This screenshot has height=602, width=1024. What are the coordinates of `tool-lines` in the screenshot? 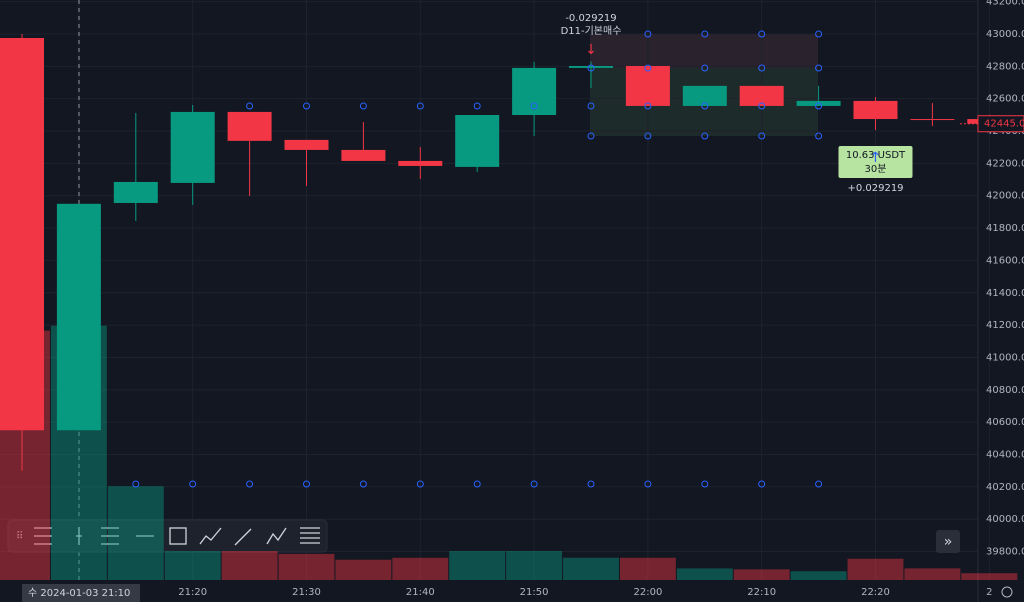 It's located at (310, 535).